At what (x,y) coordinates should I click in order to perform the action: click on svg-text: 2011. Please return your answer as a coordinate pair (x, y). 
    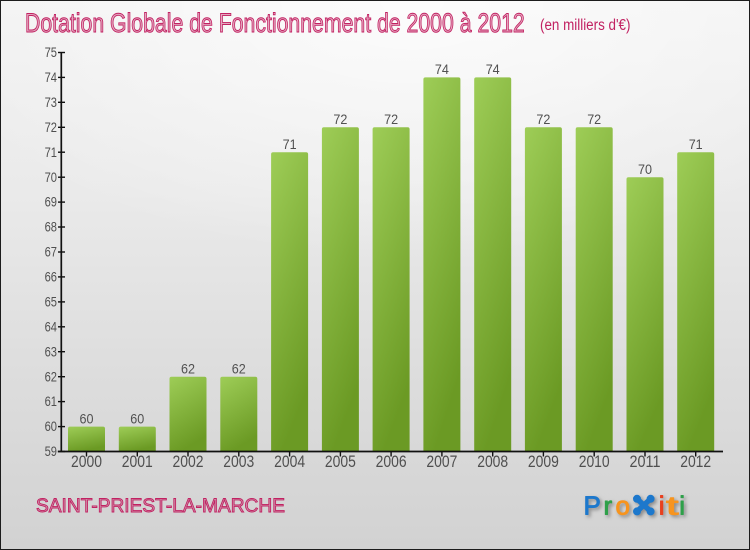
    Looking at the image, I should click on (645, 461).